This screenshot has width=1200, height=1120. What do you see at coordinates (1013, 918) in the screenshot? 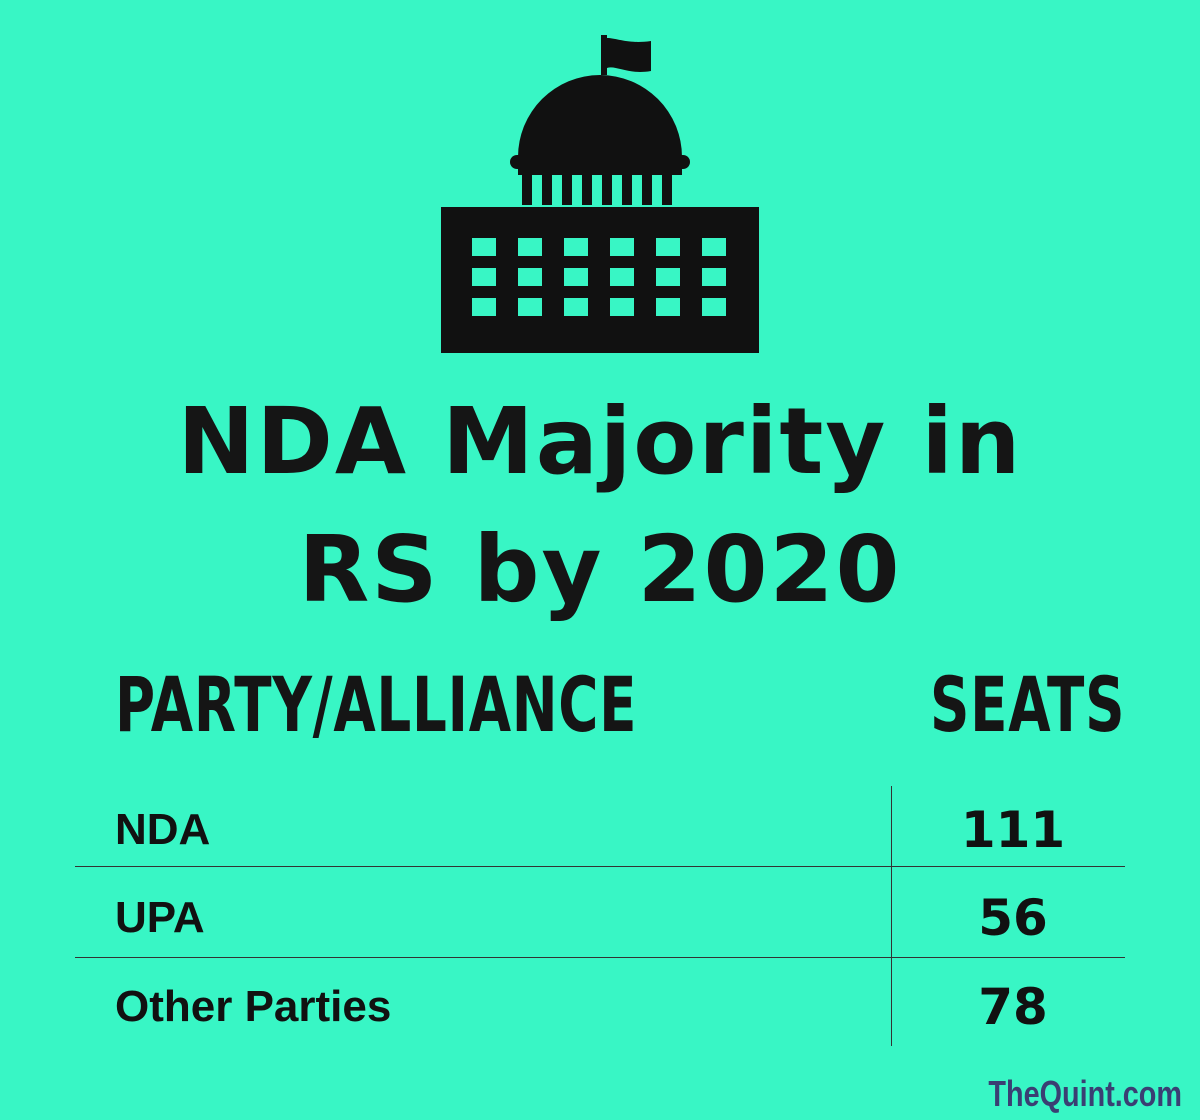
I see `table-row-seats: 56` at bounding box center [1013, 918].